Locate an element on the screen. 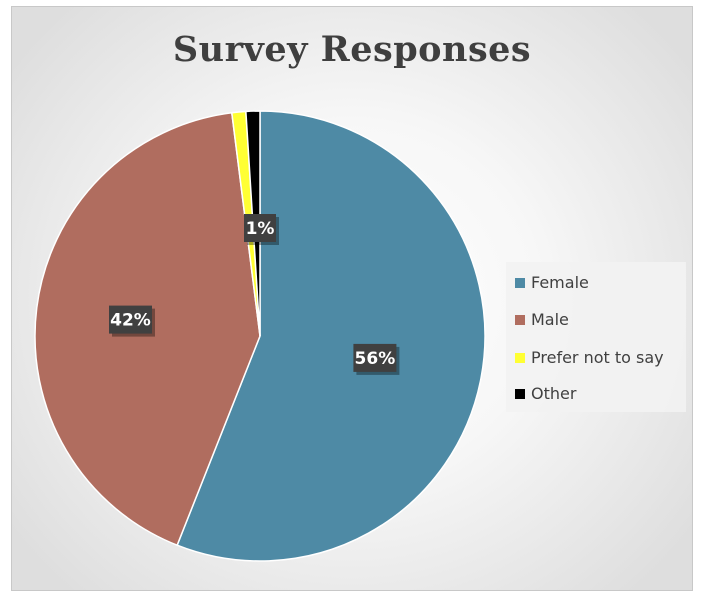 The width and height of the screenshot is (702, 597). data-label-prefer-not-to-say: 1% is located at coordinates (261, 229).